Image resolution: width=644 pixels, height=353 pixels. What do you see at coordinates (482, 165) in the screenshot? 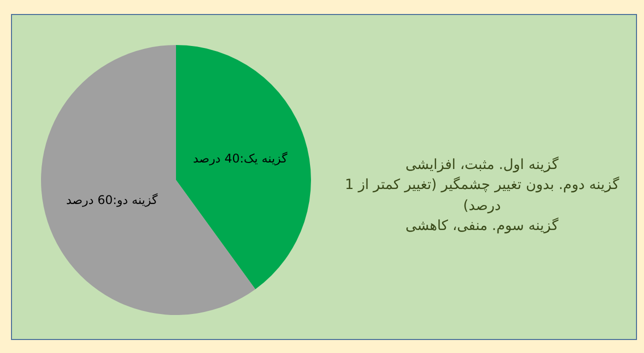
I see `text: گزینه اول. مثبت، افزایشی` at bounding box center [482, 165].